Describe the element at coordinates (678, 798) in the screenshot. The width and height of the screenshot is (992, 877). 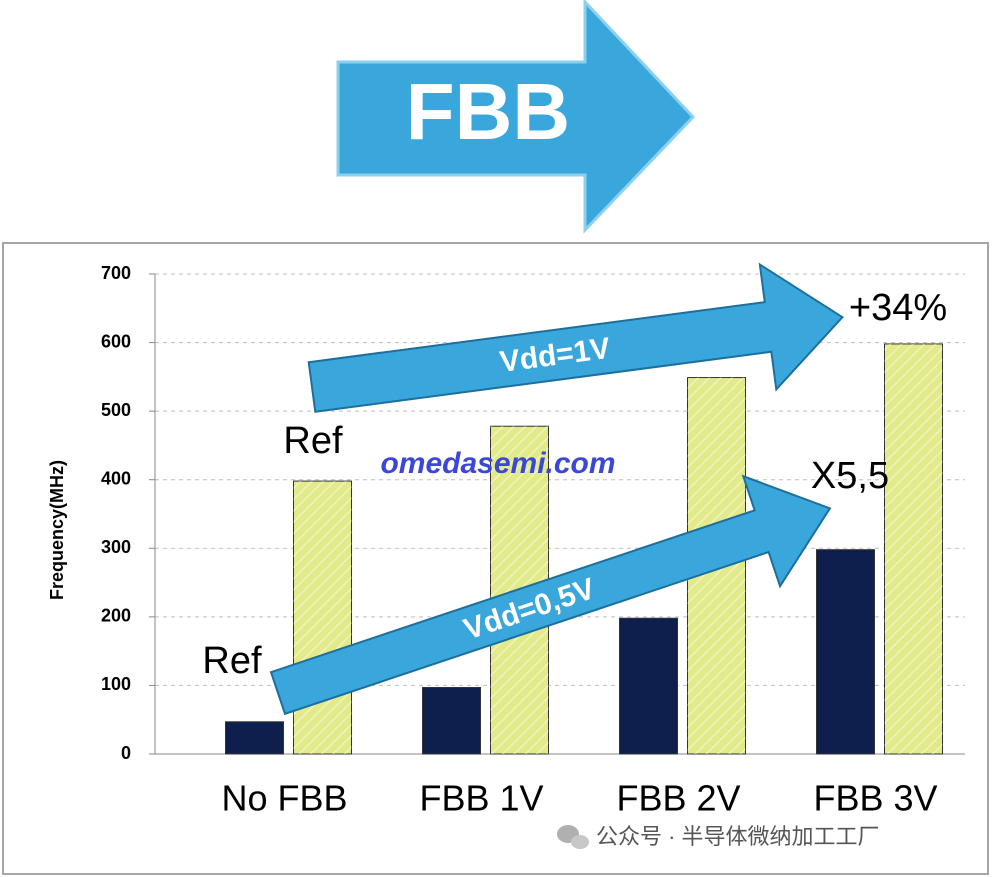
I see `x-tick-label: FBB 2V` at that location.